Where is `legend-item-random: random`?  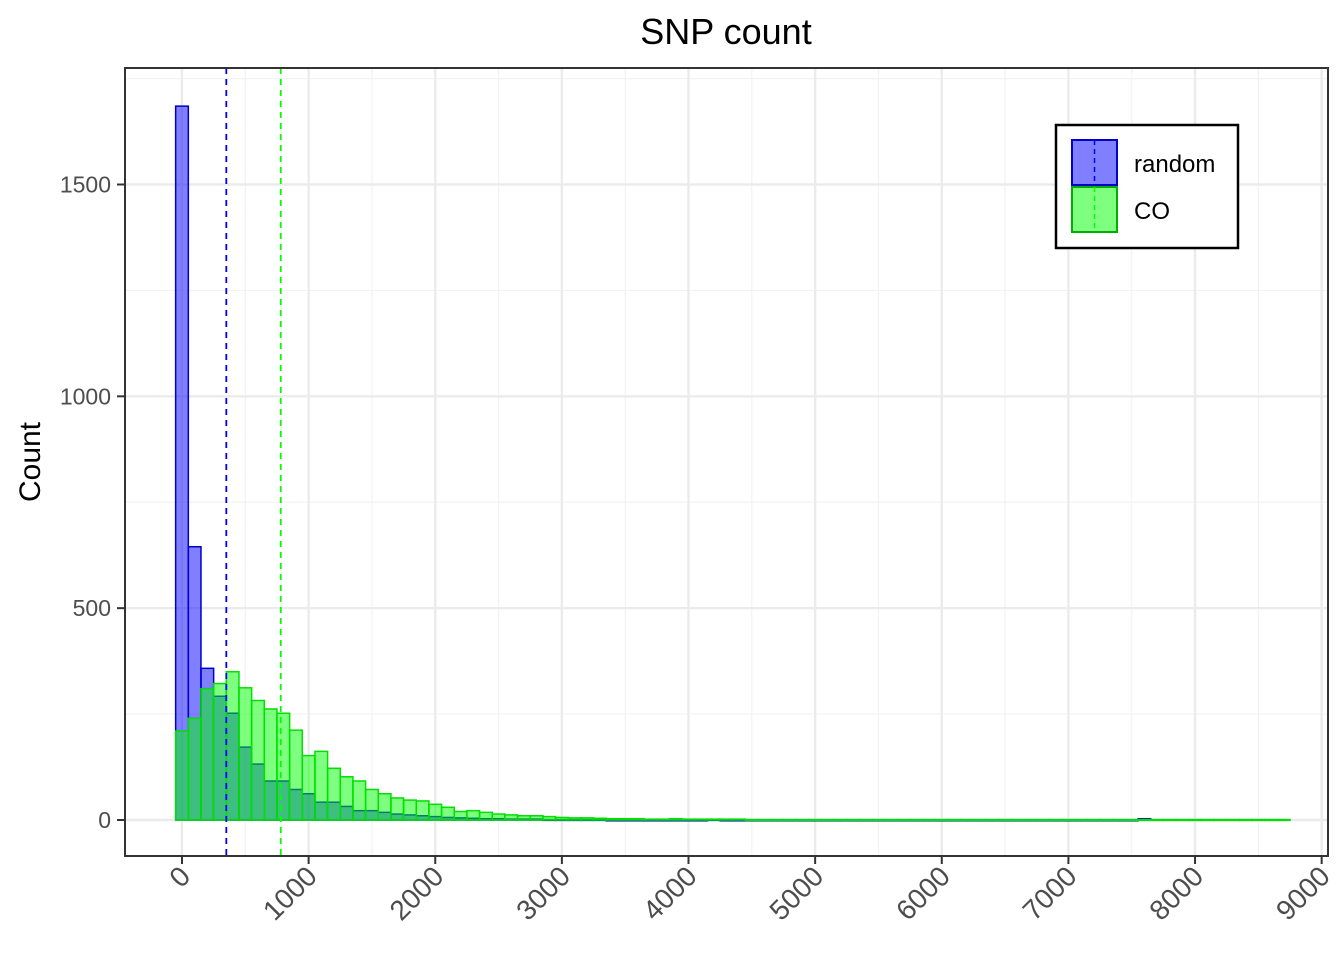 legend-item-random: random is located at coordinates (1143, 162).